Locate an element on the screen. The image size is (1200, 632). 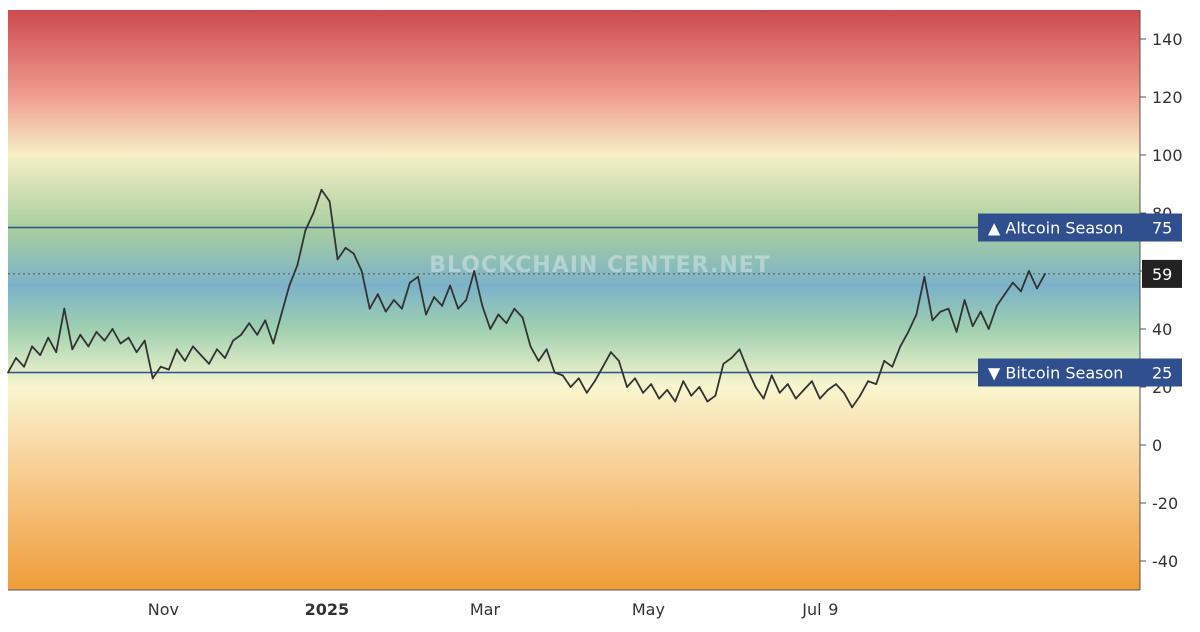
y-tick-label: 140 is located at coordinates (1167, 39).